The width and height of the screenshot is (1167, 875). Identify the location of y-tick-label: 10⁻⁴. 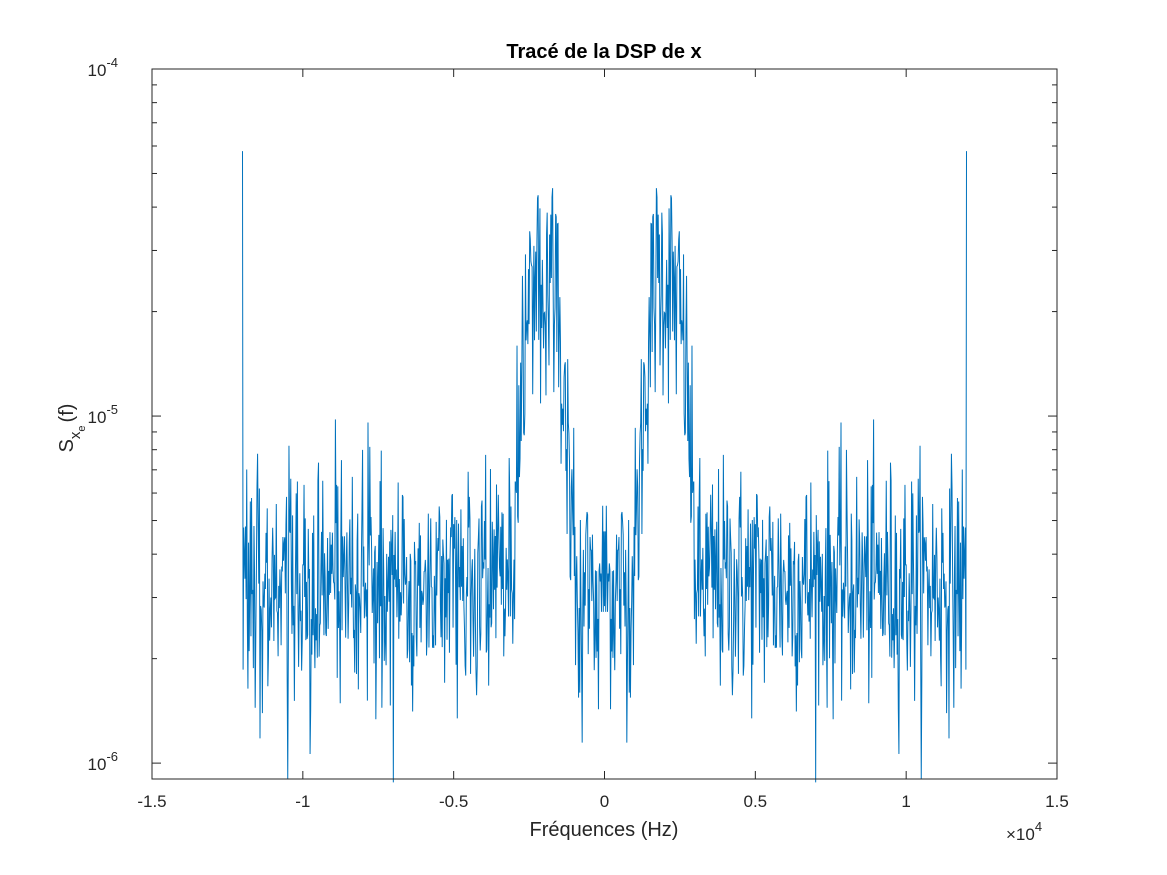
(103, 67).